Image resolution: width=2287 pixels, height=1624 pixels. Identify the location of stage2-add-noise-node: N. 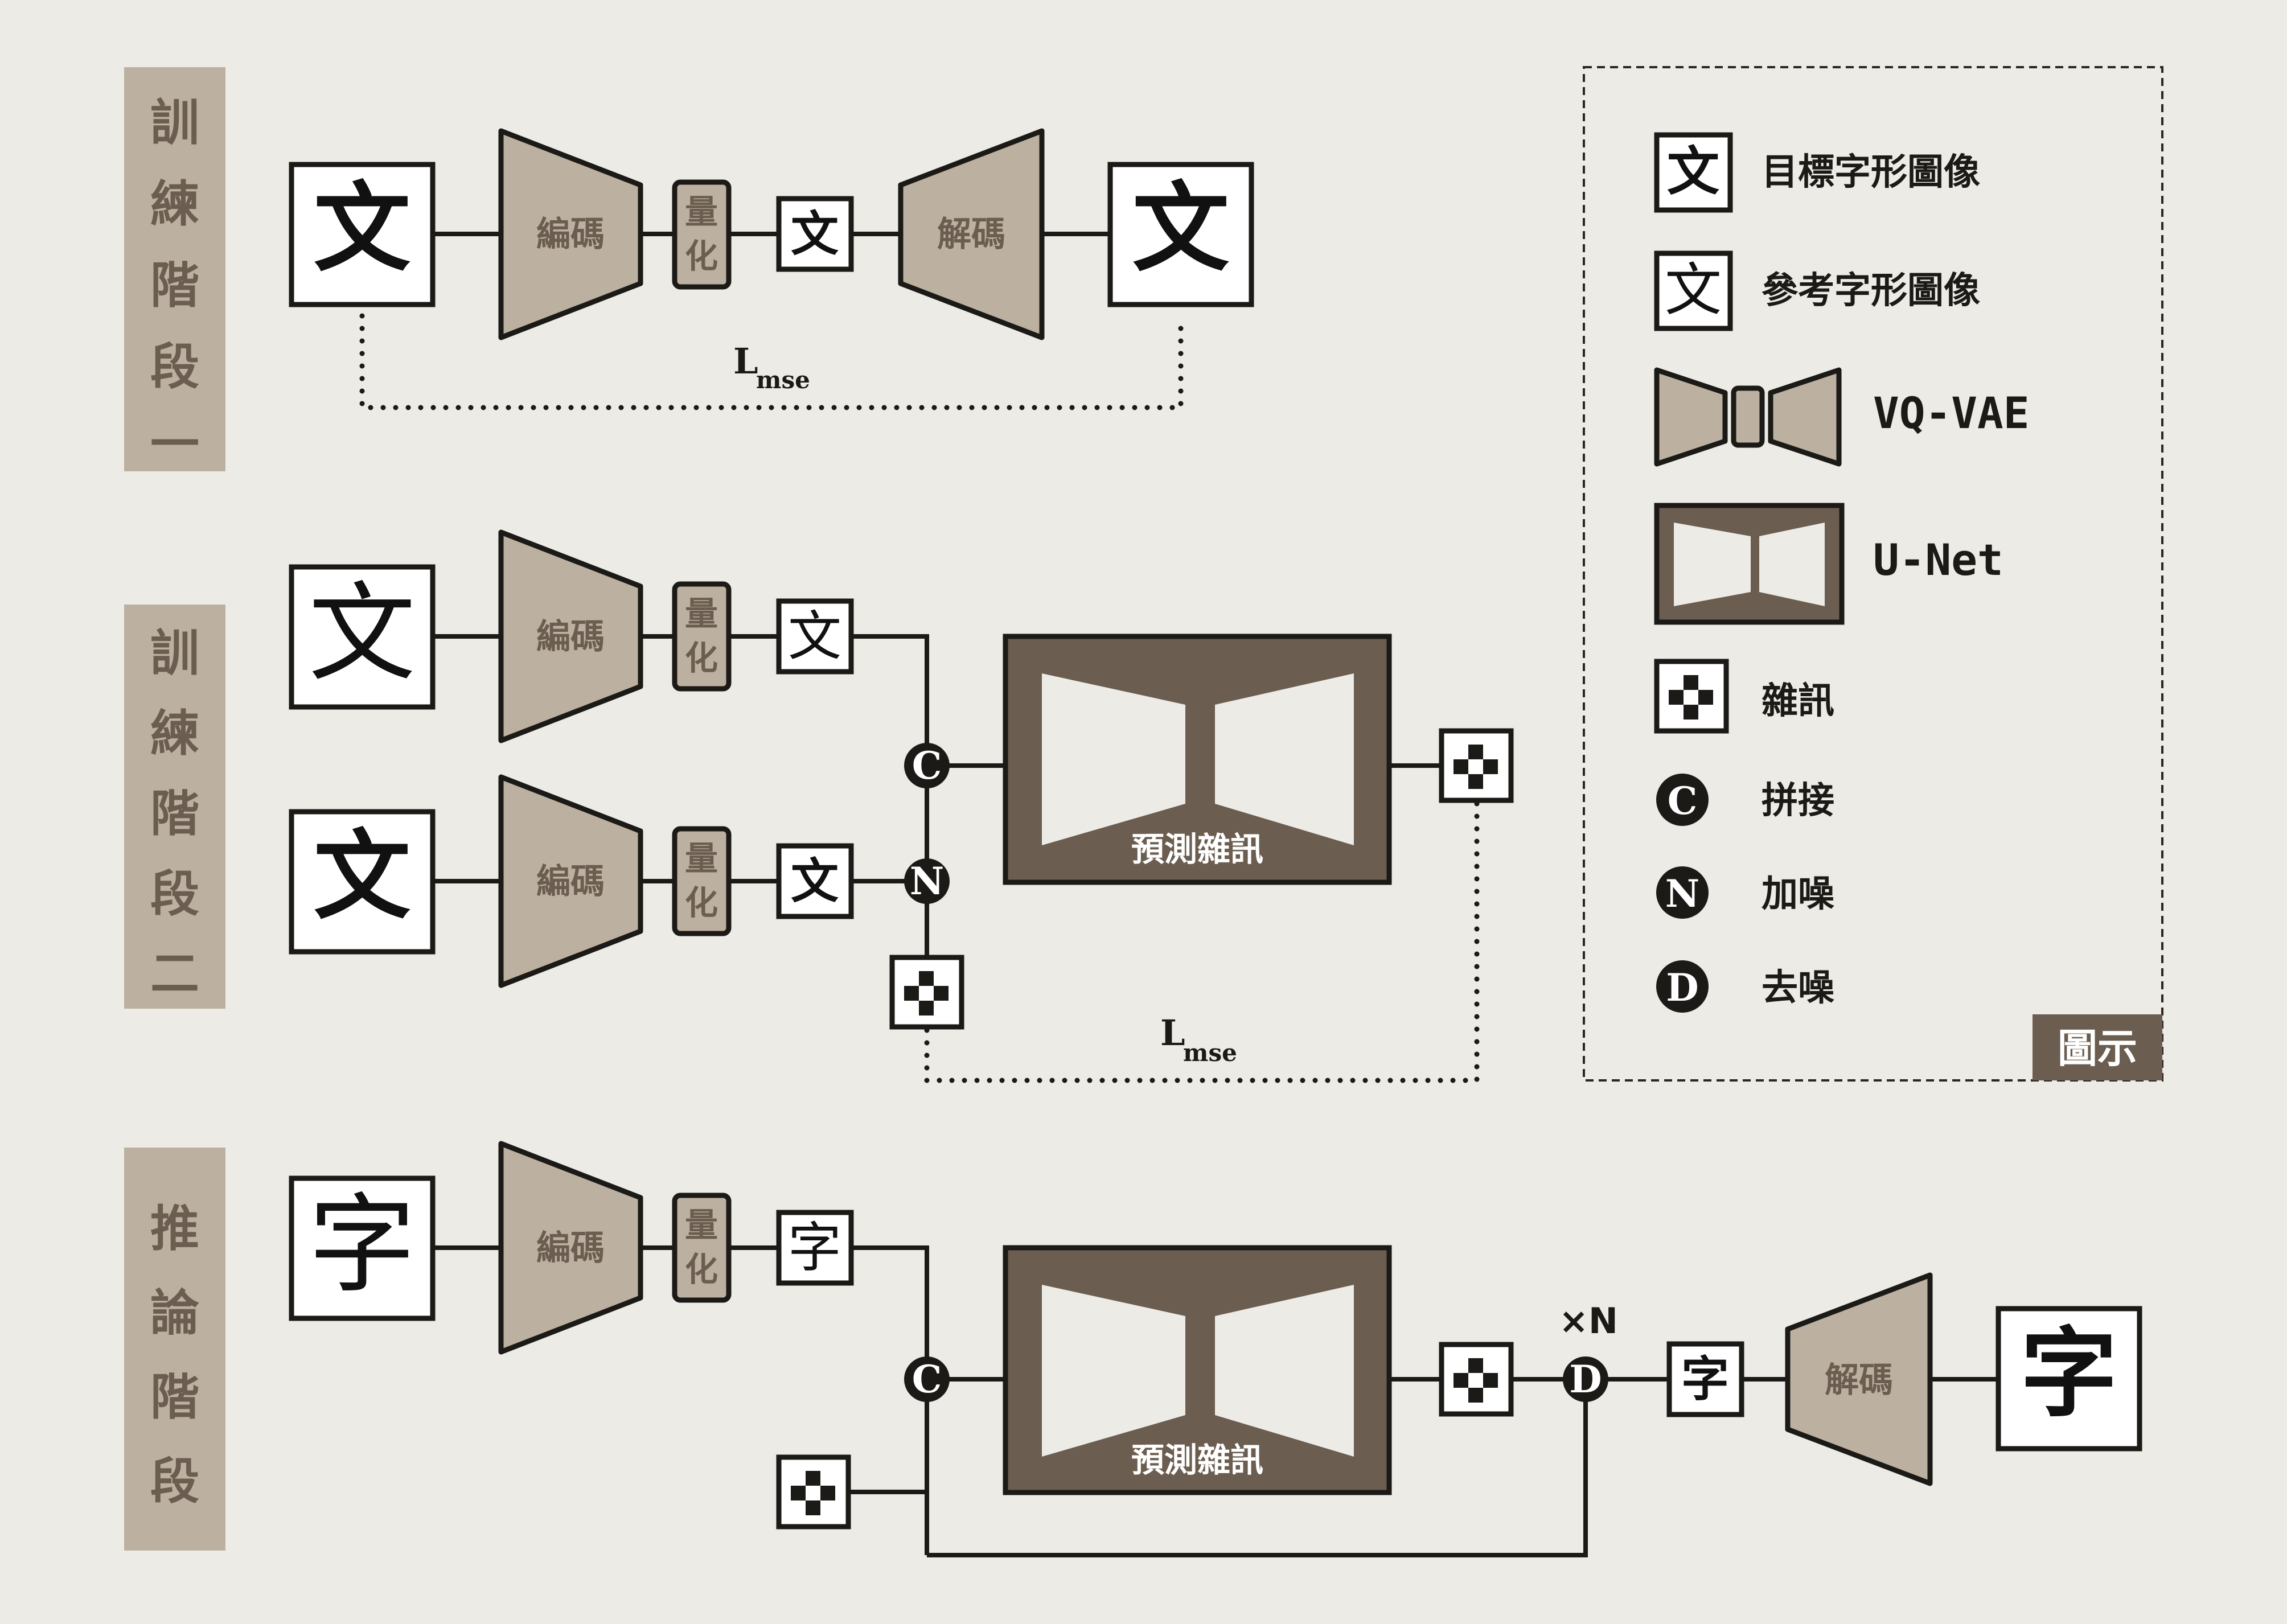
(927, 881).